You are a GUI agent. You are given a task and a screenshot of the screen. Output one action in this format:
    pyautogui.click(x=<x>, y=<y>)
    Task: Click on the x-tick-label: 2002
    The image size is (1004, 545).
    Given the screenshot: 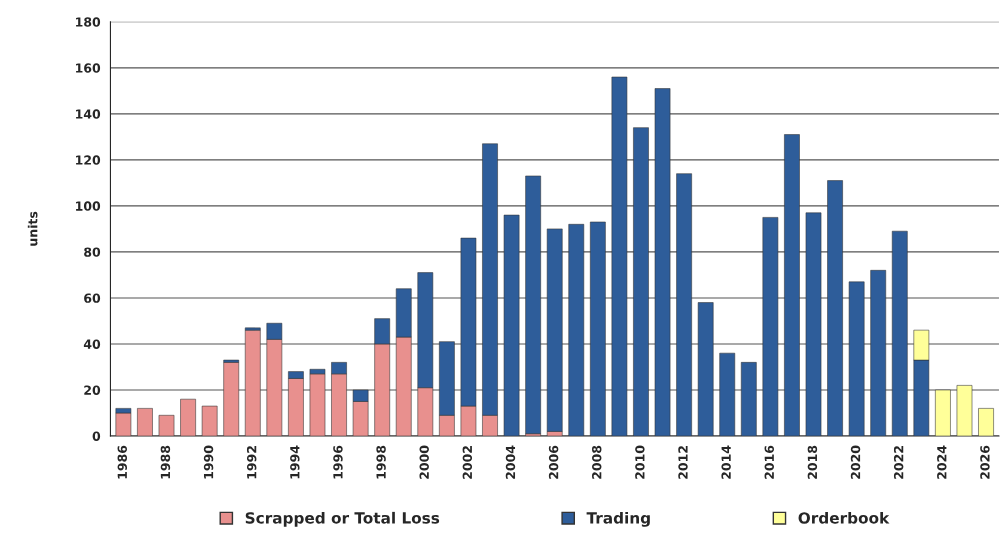 What is the action you would take?
    pyautogui.click(x=467, y=462)
    